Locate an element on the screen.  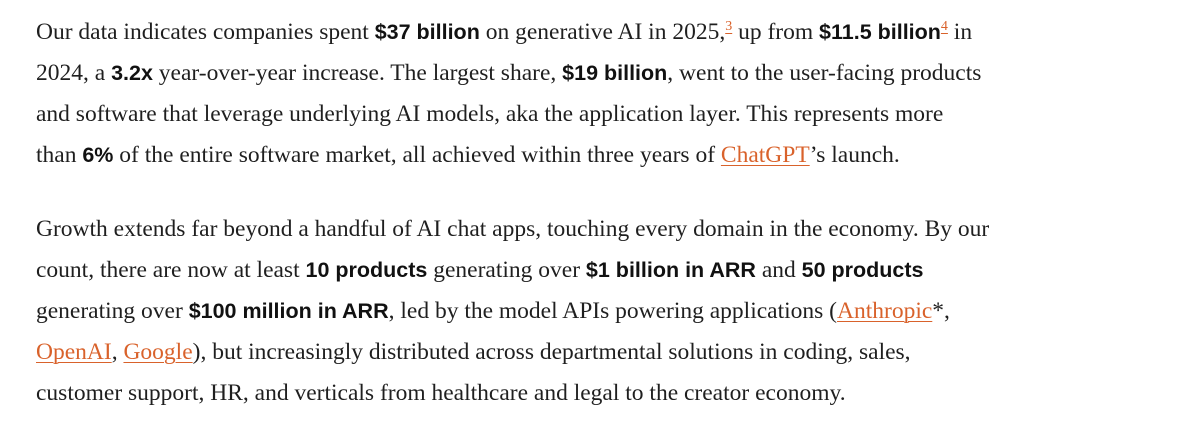
bold-text: $19 billion is located at coordinates (615, 73).